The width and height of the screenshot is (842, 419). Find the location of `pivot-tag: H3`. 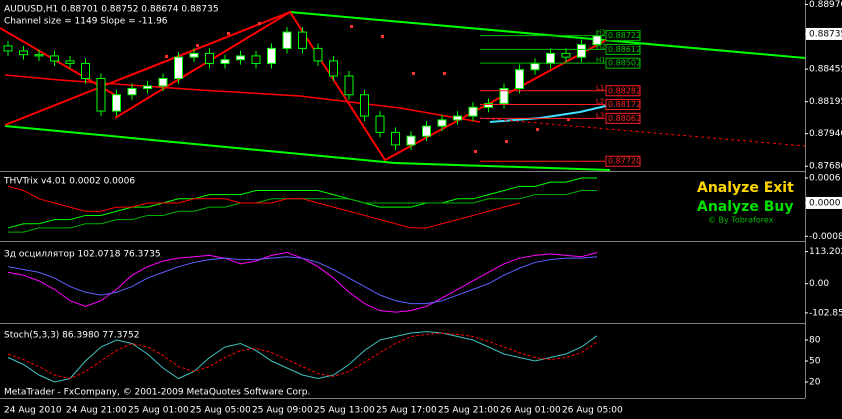

pivot-tag: H3 is located at coordinates (601, 33).